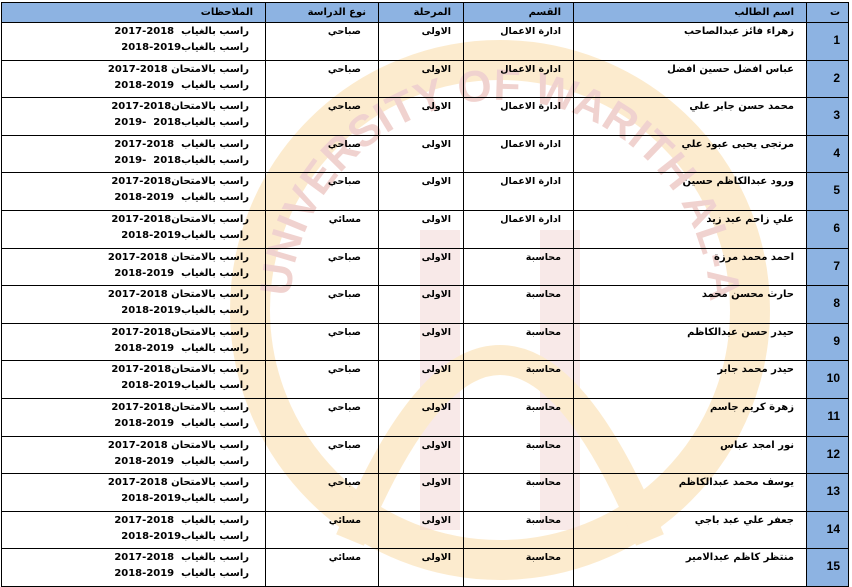  Describe the element at coordinates (690, 530) in the screenshot. I see `student-name: جعفر علي عبد باجي` at that location.